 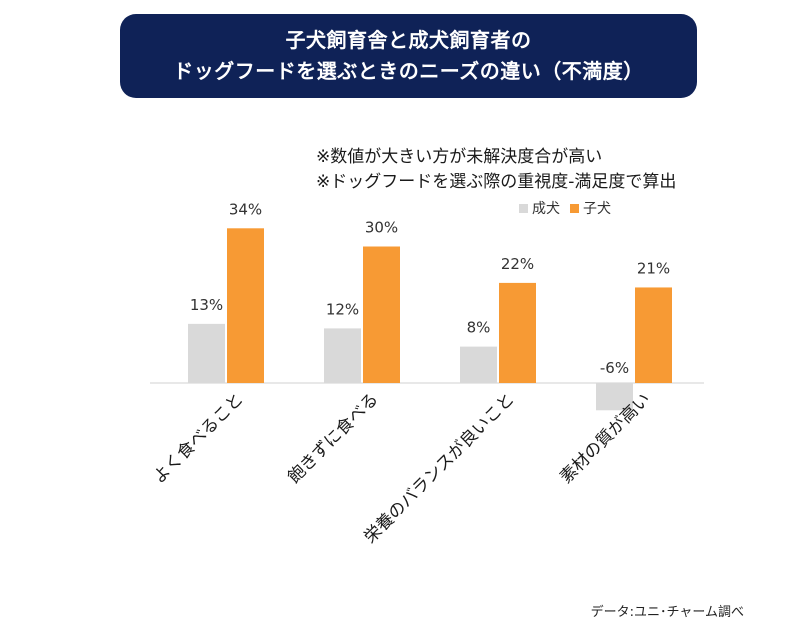 I want to click on value-label-puppy-0: 34%, so click(x=245, y=209).